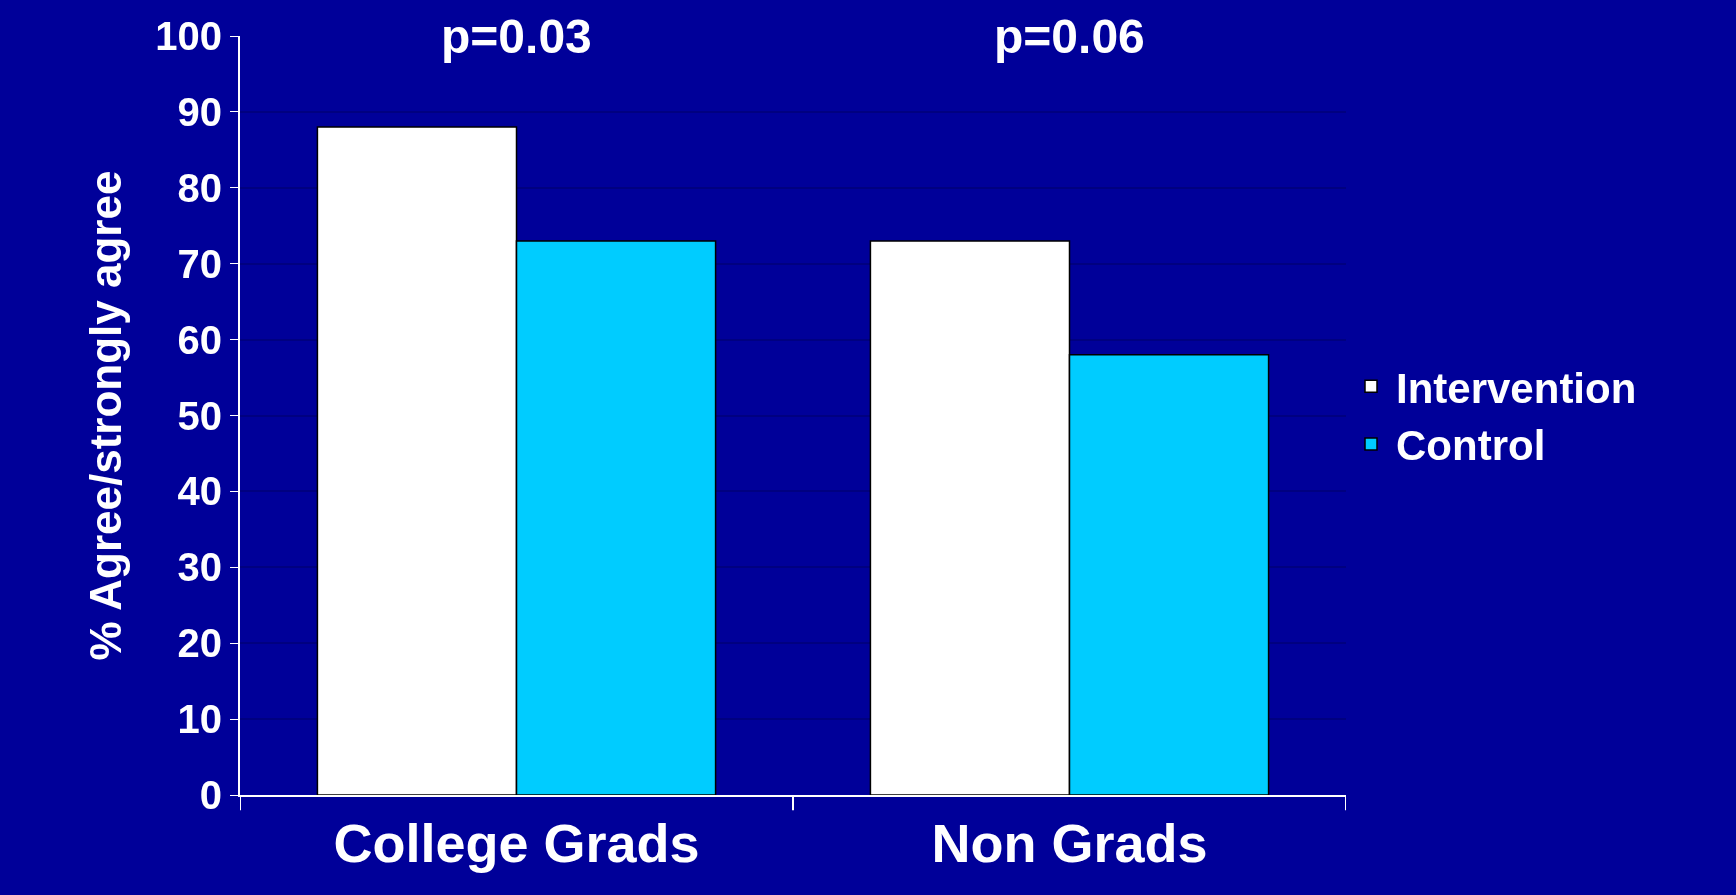  Describe the element at coordinates (516, 842) in the screenshot. I see `x-tick-label: College Grads` at that location.